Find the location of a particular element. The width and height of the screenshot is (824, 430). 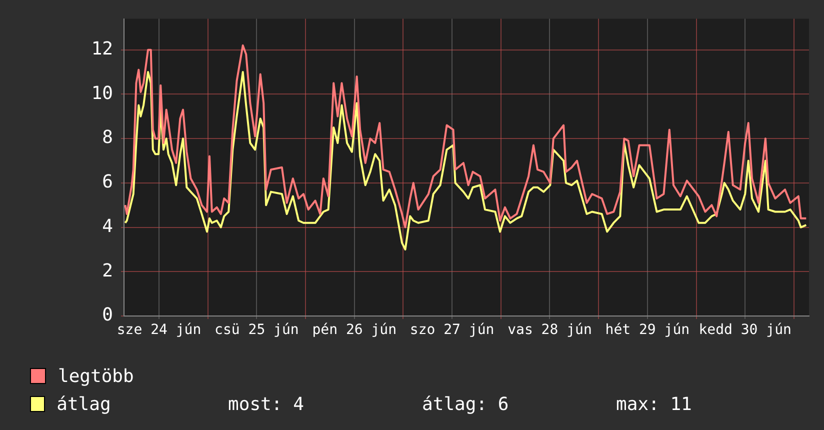

legend-label: átlag is located at coordinates (84, 404).